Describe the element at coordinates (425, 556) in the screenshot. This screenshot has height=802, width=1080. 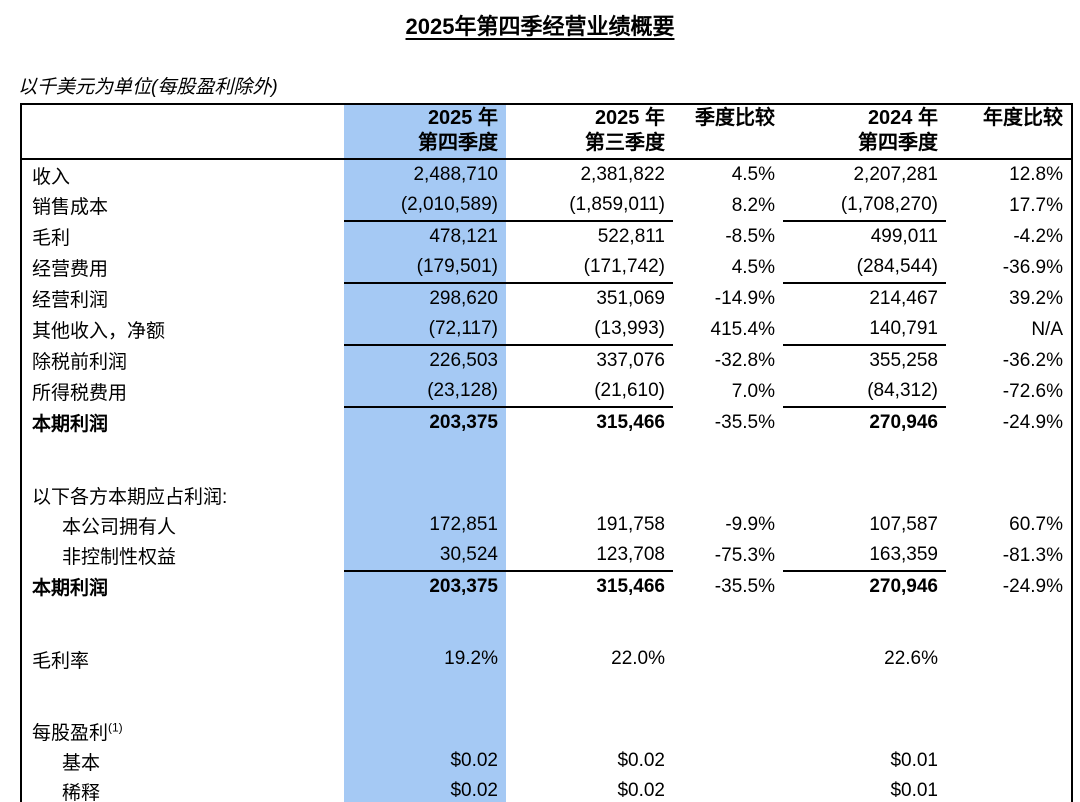
I see `value-cell-q4-2025: 30,524` at that location.